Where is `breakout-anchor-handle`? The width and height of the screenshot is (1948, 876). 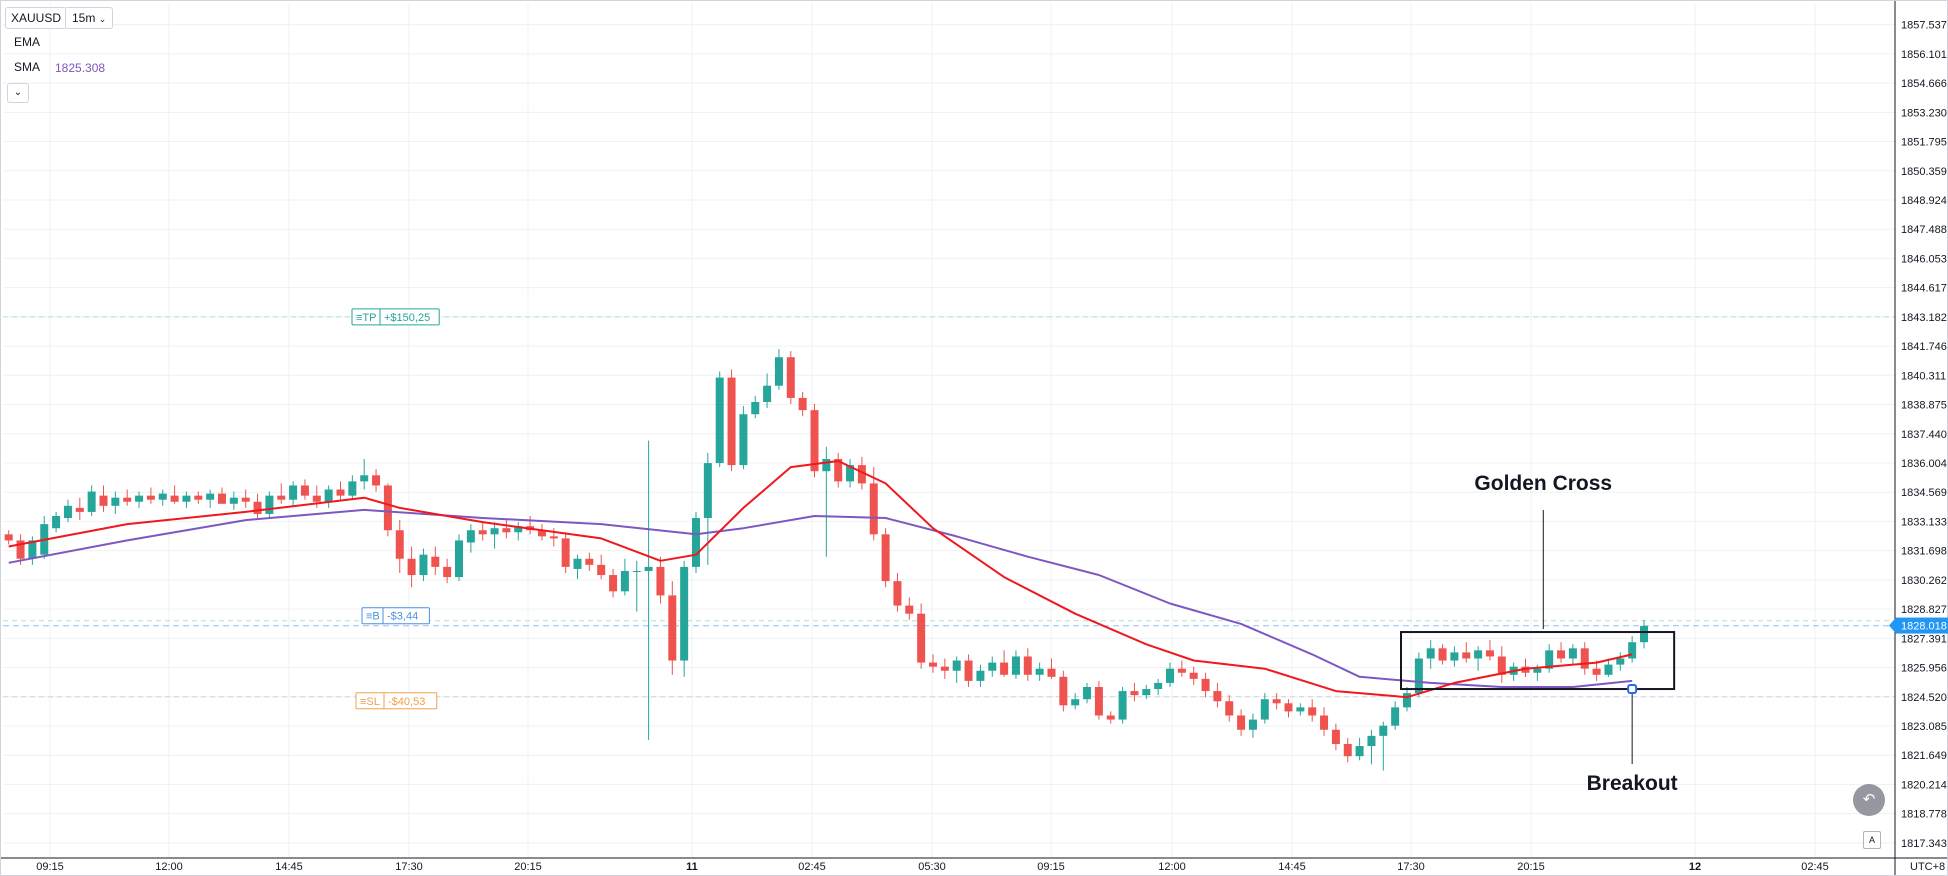 breakout-anchor-handle is located at coordinates (1632, 689).